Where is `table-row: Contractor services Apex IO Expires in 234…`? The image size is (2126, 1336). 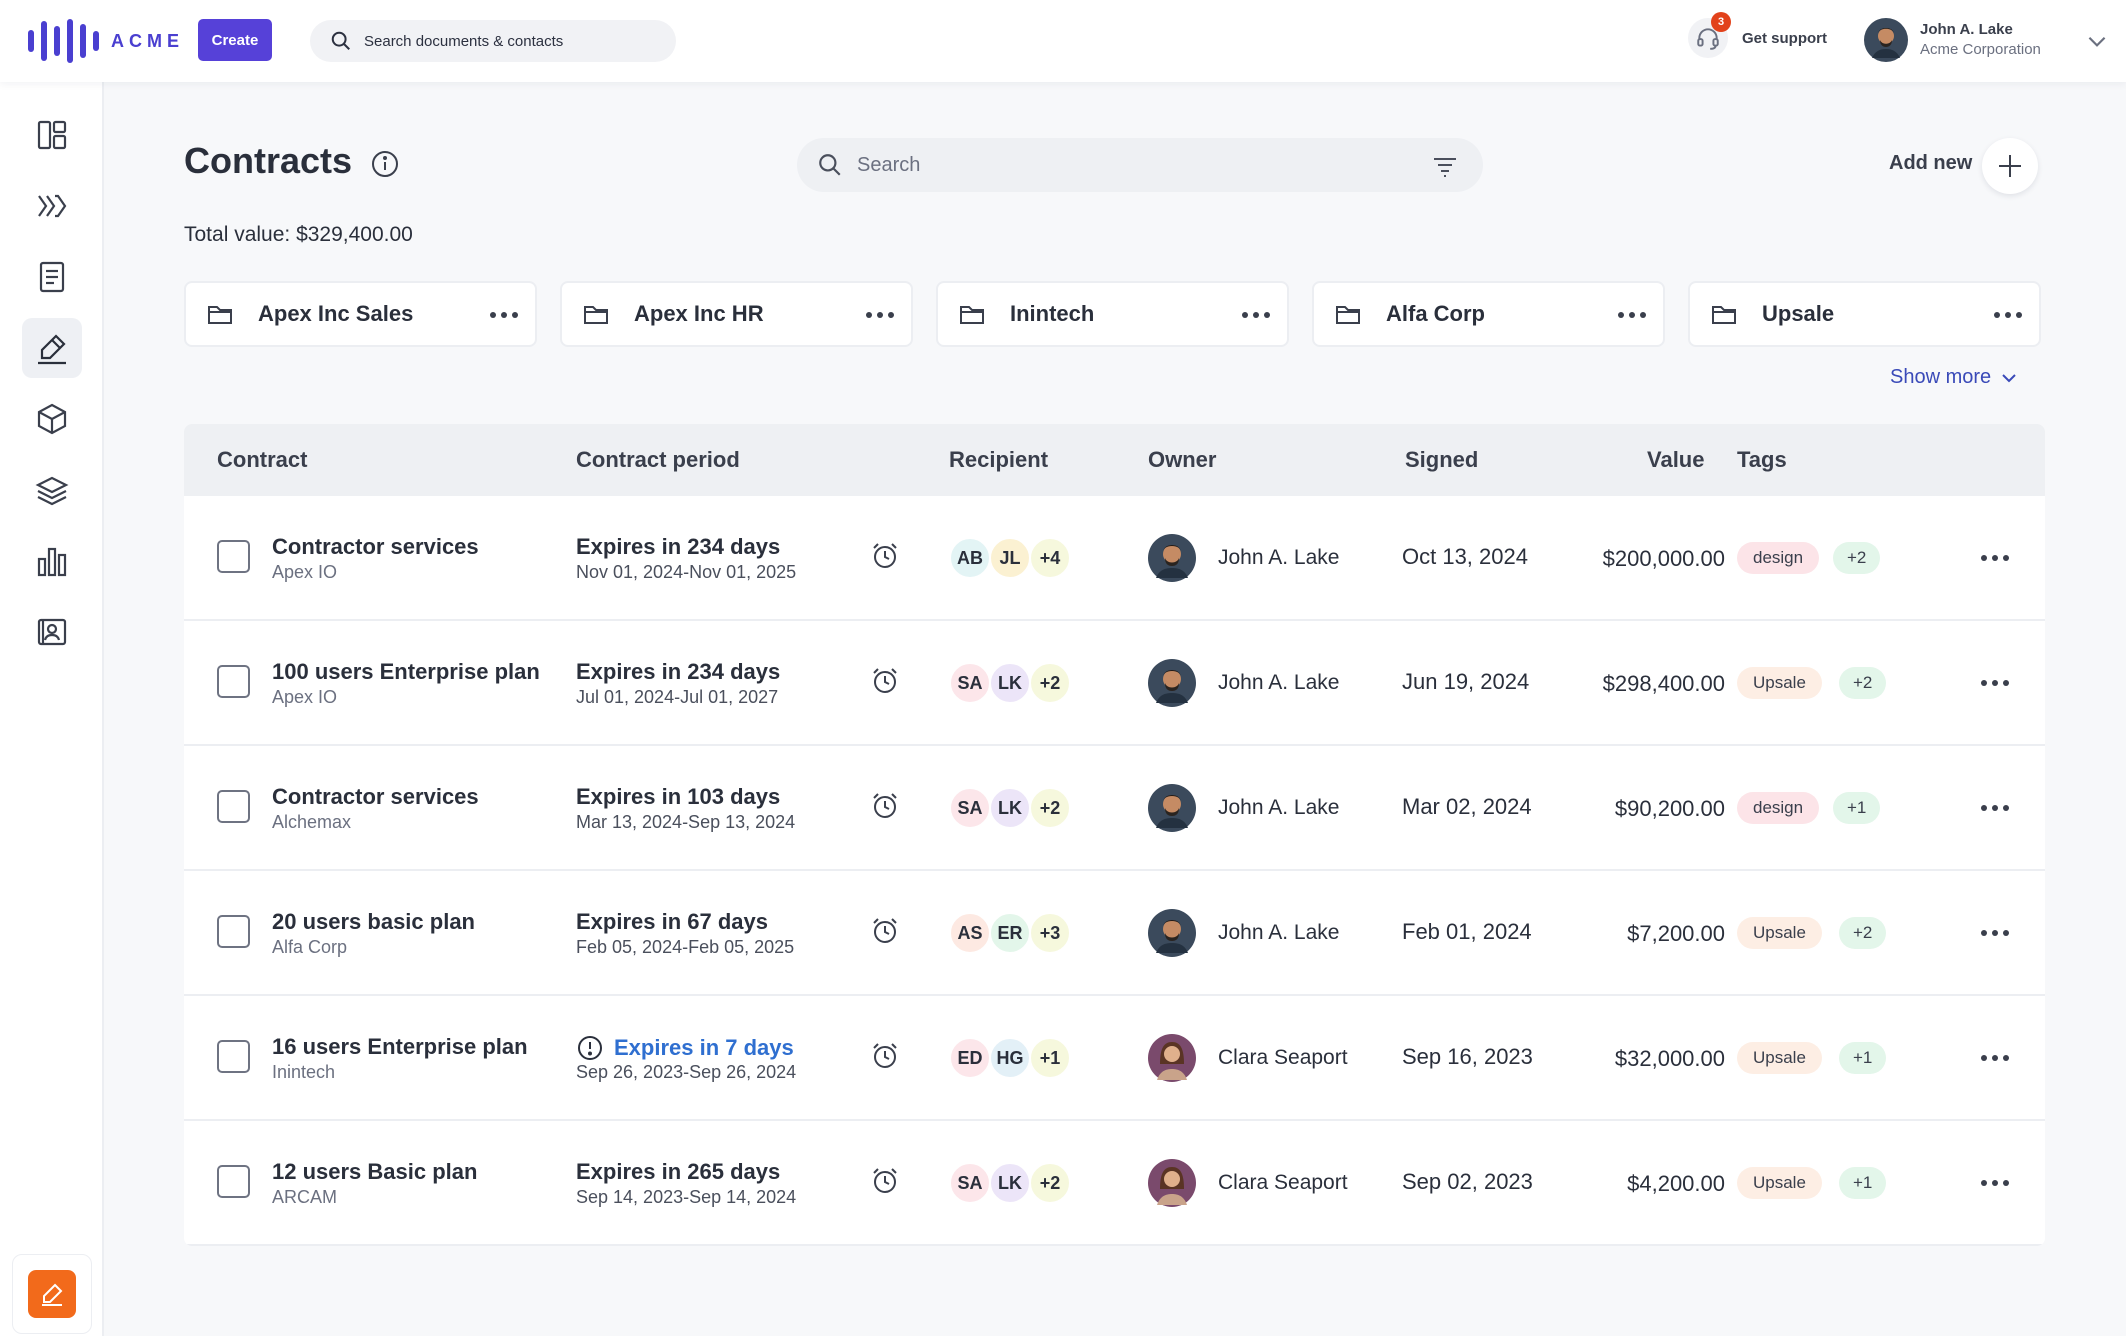 table-row: Contractor services Apex IO Expires in 234… is located at coordinates (1114, 558).